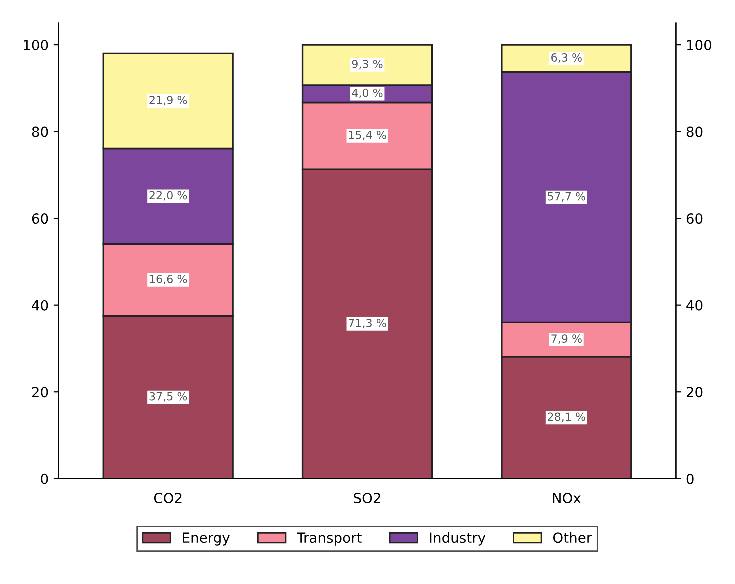  Describe the element at coordinates (169, 196) in the screenshot. I see `data-label: 22,0 %` at that location.